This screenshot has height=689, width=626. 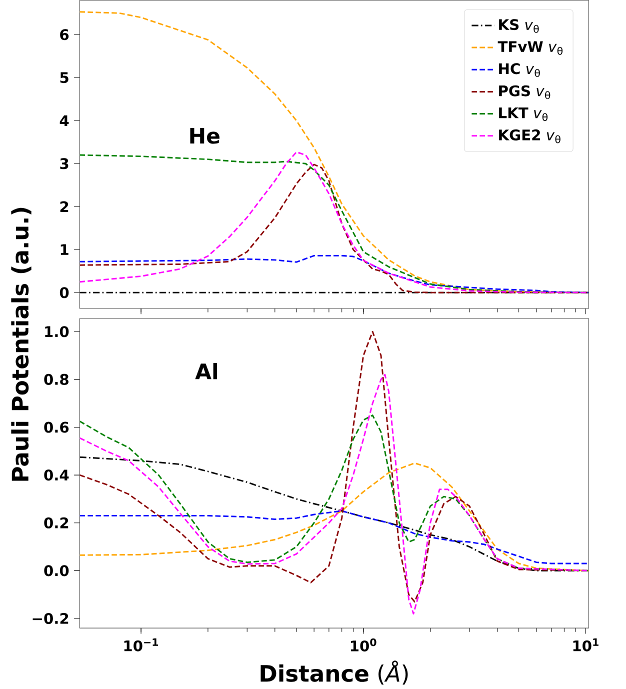 What do you see at coordinates (519, 70) in the screenshot?
I see `legend-label: HC v$_{θ}$` at bounding box center [519, 70].